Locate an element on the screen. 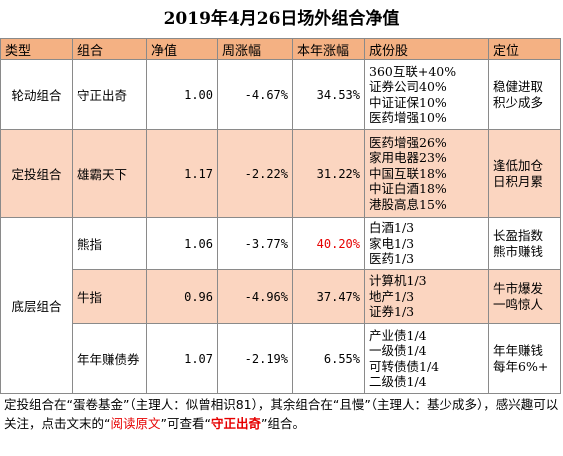  portfolio-name: 守正出奇 is located at coordinates (109, 94).